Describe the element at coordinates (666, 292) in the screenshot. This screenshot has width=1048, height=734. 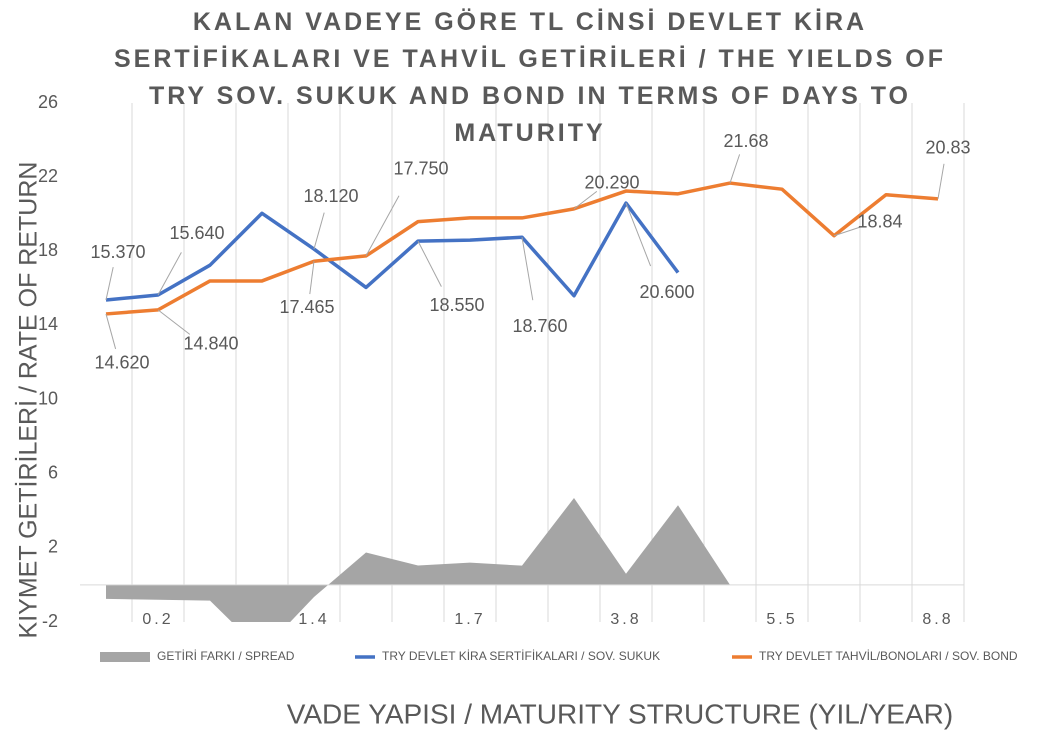
I see `data-label: 20.600` at that location.